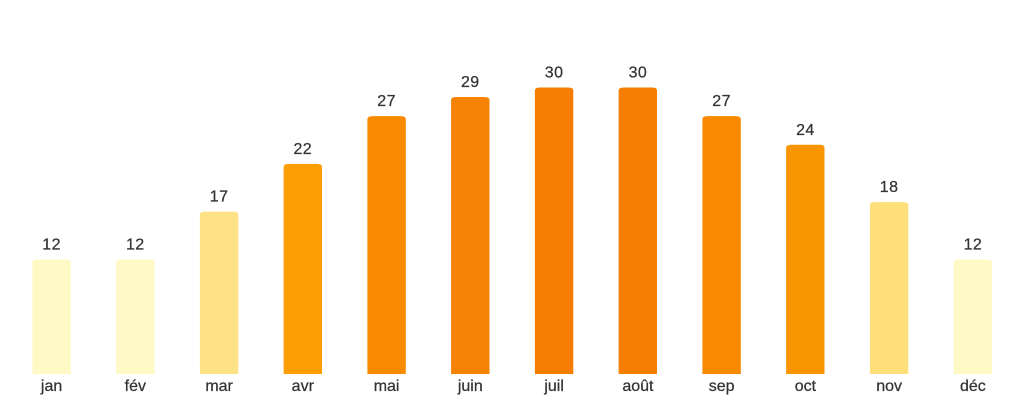 Image resolution: width=1024 pixels, height=404 pixels. What do you see at coordinates (889, 187) in the screenshot?
I see `svg-text: 18` at bounding box center [889, 187].